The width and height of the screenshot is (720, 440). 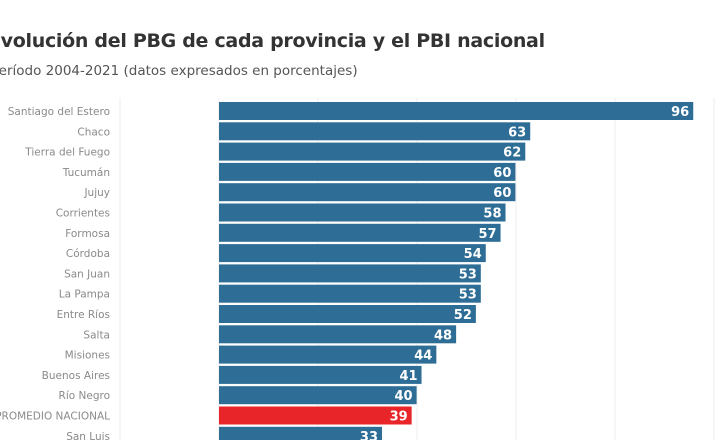 I want to click on category-label: Tierra del Fuego, so click(x=67, y=153).